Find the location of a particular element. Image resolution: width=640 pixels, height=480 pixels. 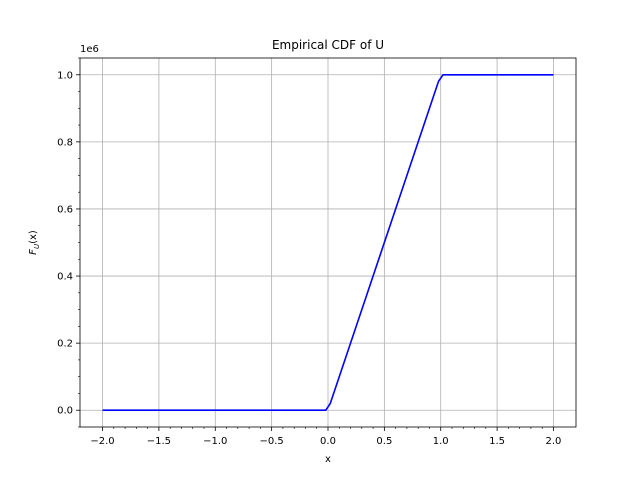

y-axis-label: FU(x) is located at coordinates (34, 242).